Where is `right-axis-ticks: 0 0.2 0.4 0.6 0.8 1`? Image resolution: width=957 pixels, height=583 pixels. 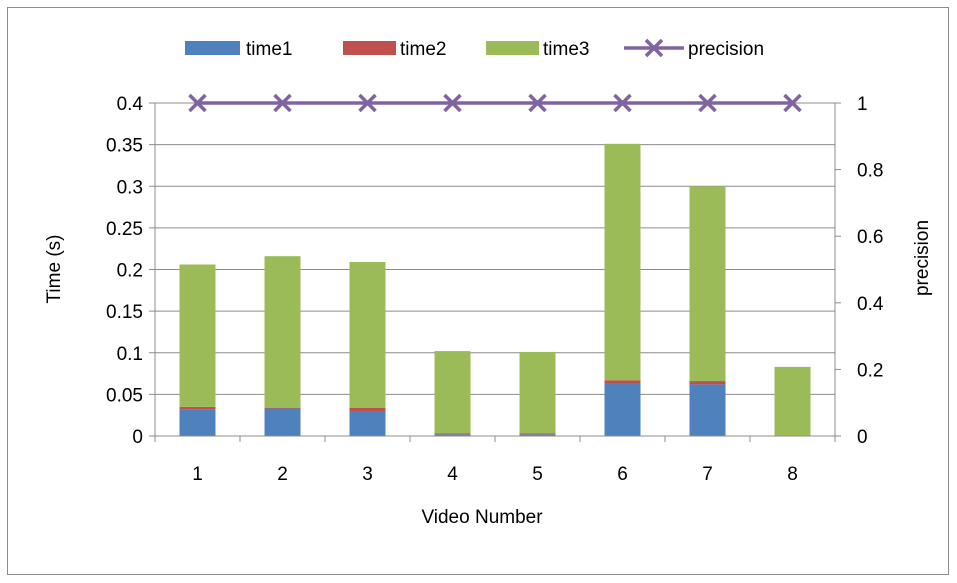
right-axis-ticks: 0 0.2 0.4 0.6 0.8 1 is located at coordinates (859, 271).